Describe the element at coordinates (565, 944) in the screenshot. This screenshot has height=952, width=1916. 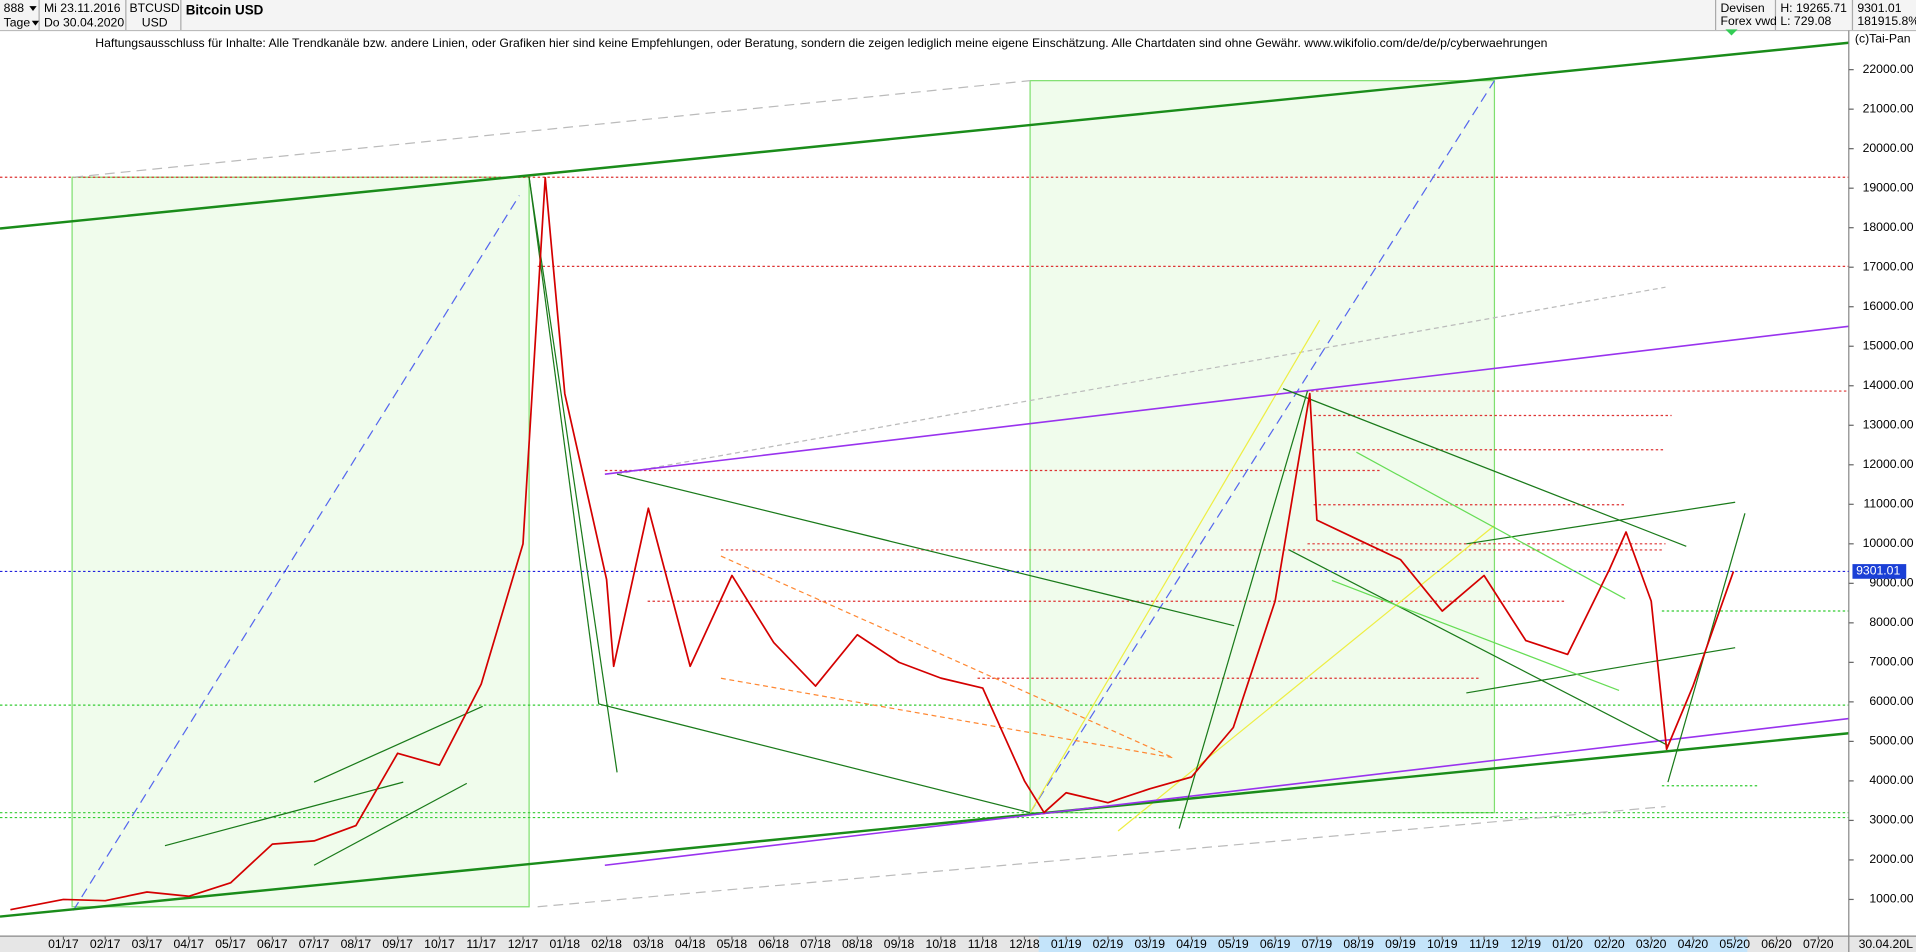
I see `x-tick-label: 01/18` at that location.